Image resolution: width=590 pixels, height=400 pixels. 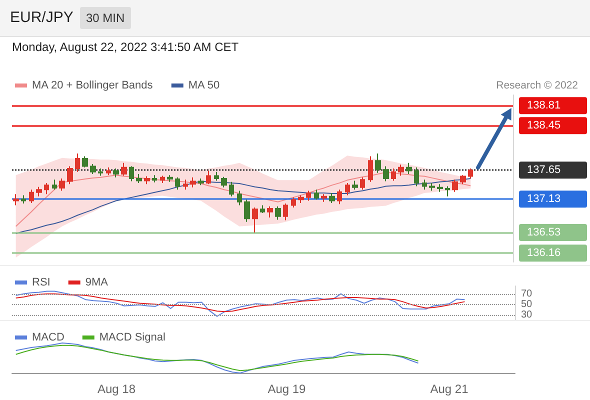 I want to click on y-tick-label: 136.53, so click(x=544, y=232).